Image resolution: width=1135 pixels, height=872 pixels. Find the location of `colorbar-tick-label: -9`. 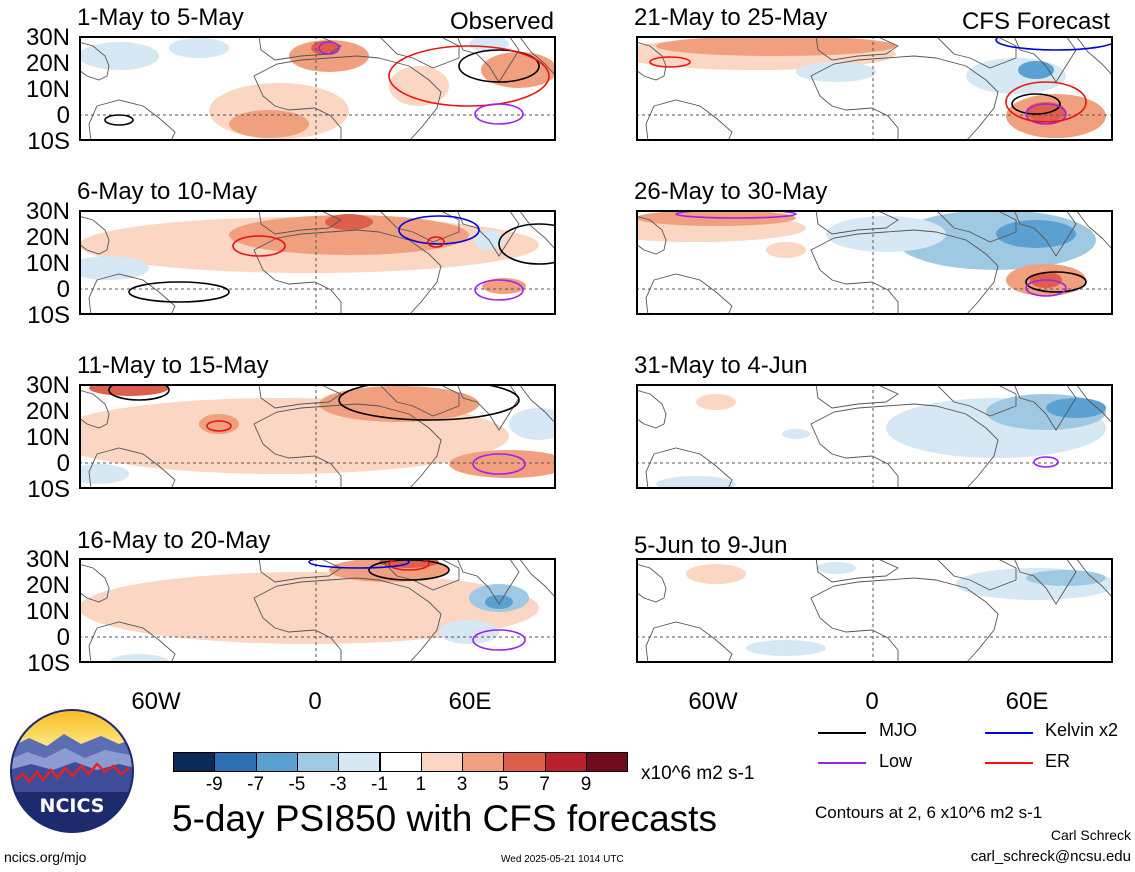

colorbar-tick-label: -9 is located at coordinates (214, 784).